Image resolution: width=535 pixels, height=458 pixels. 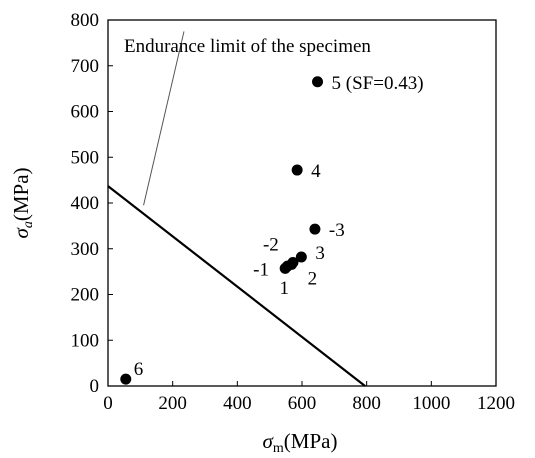 What do you see at coordinates (247, 46) in the screenshot?
I see `annotation-label: Endurance limit of the specimen` at bounding box center [247, 46].